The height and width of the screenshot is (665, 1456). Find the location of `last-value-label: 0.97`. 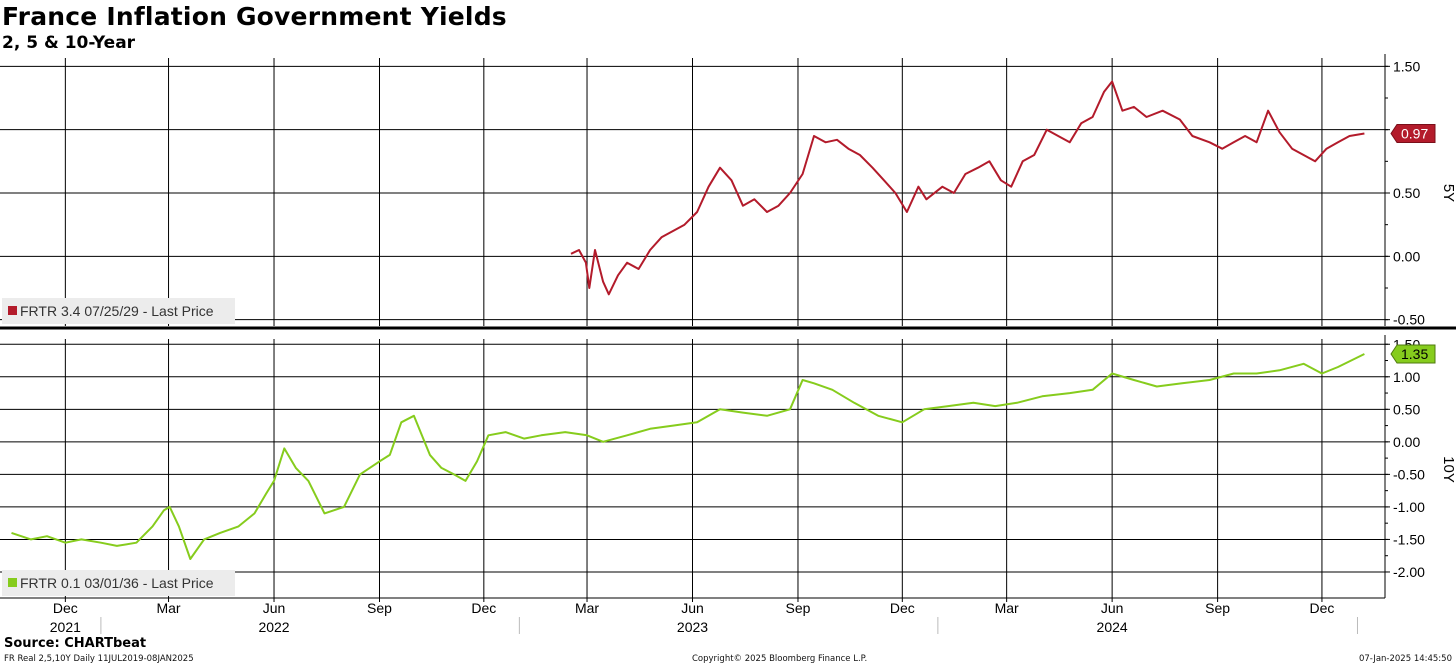

last-value-label: 0.97 is located at coordinates (1414, 133).